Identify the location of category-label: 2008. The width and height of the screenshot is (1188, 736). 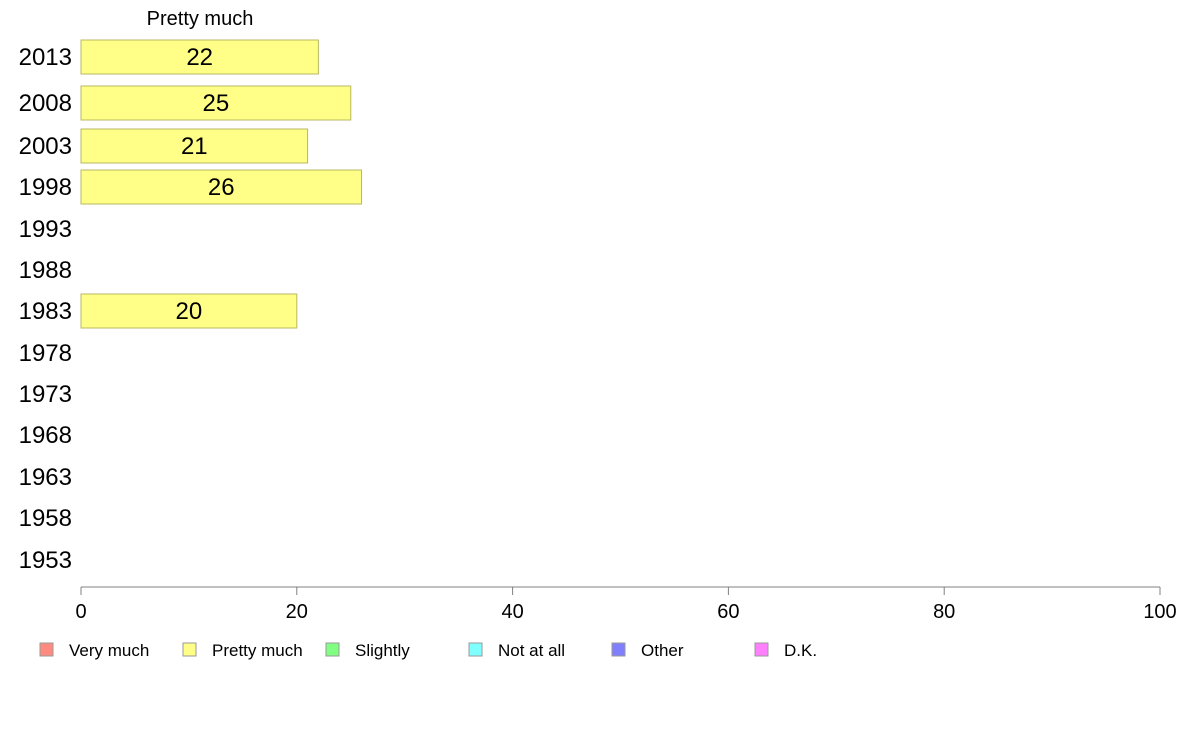
(45, 103).